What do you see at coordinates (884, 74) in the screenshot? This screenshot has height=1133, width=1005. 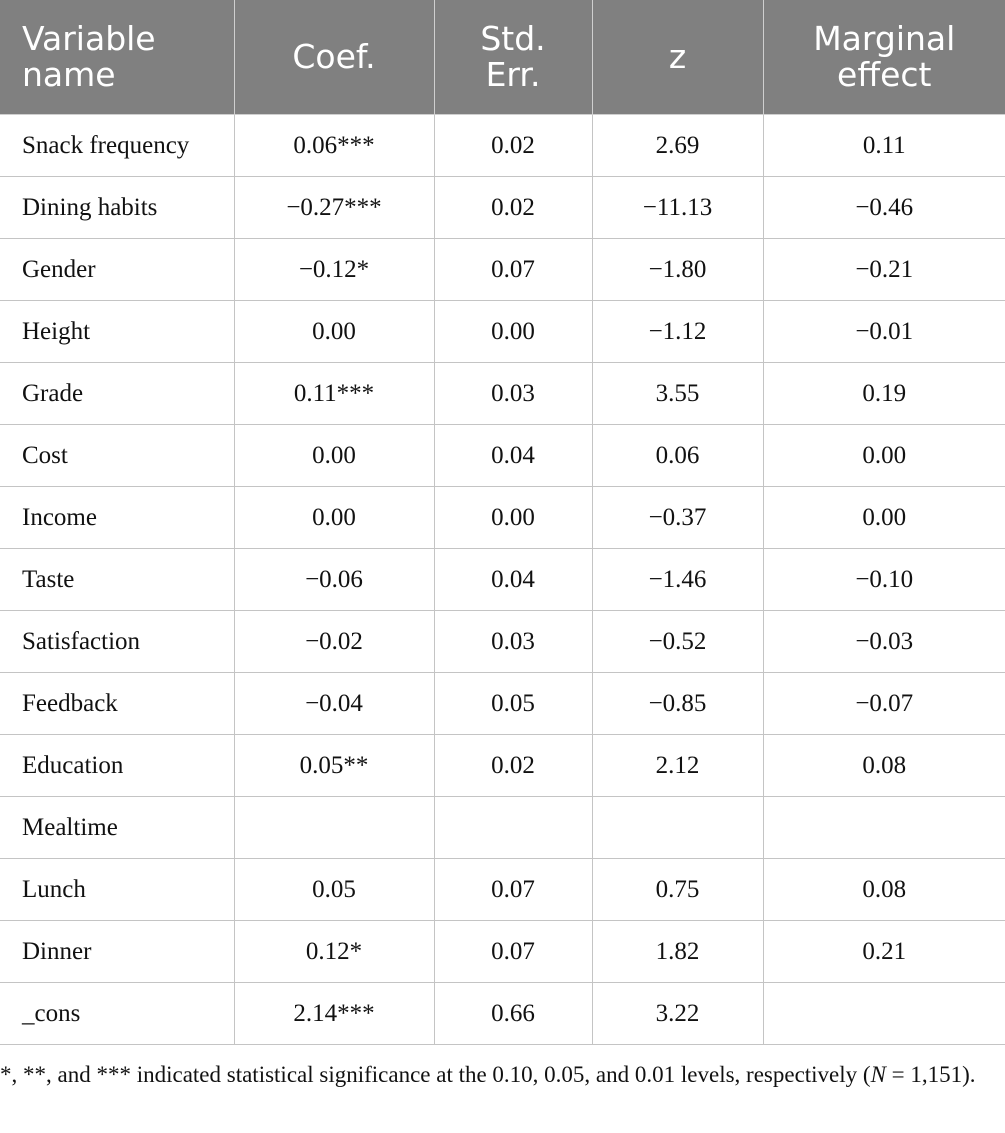 I see `header-marginal-line2: effect` at bounding box center [884, 74].